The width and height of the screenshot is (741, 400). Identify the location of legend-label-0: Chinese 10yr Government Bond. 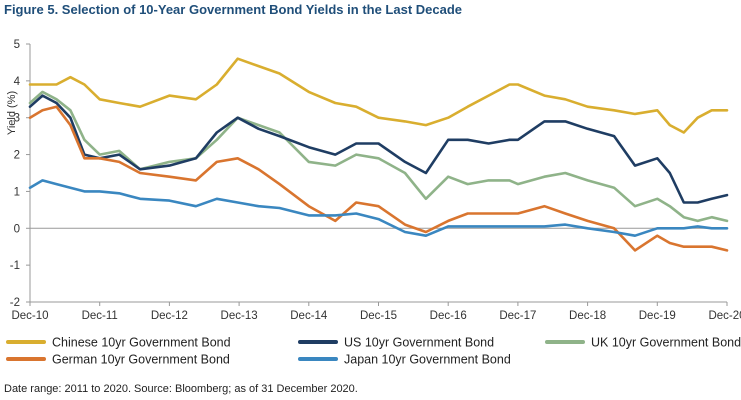
(141, 343).